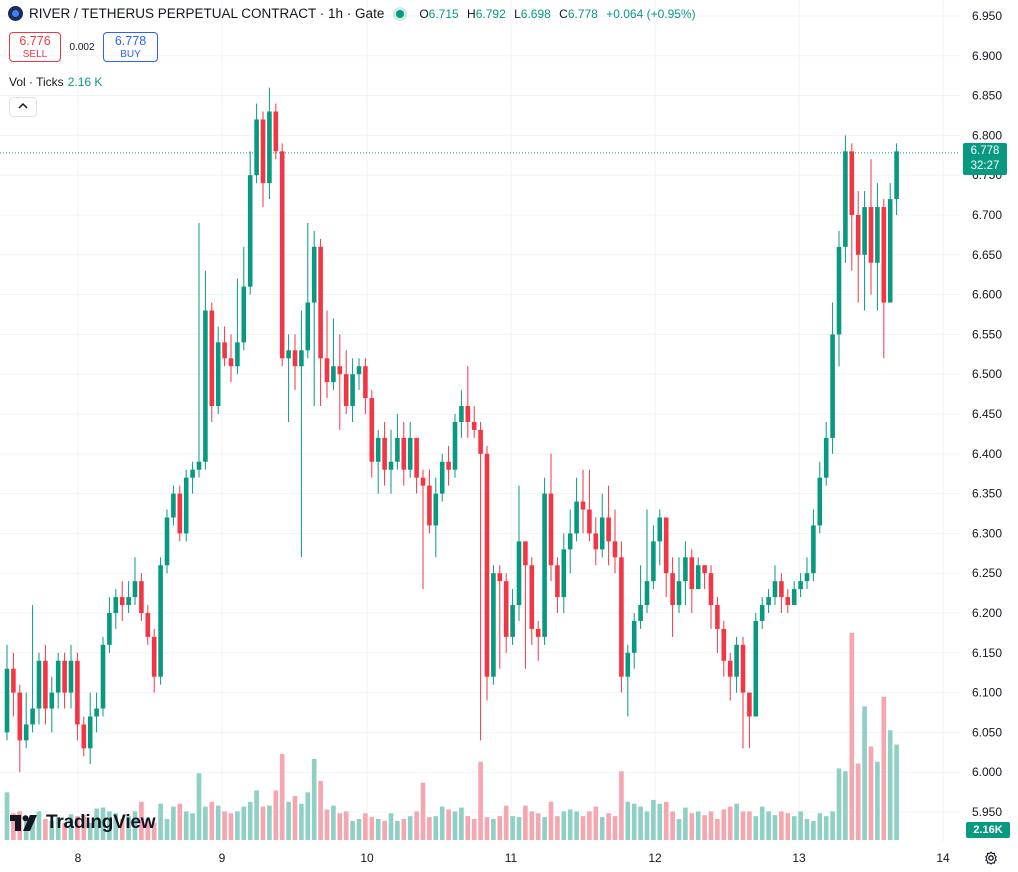 The width and height of the screenshot is (1018, 872). What do you see at coordinates (987, 16) in the screenshot?
I see `price-tick-label: 6.950` at bounding box center [987, 16].